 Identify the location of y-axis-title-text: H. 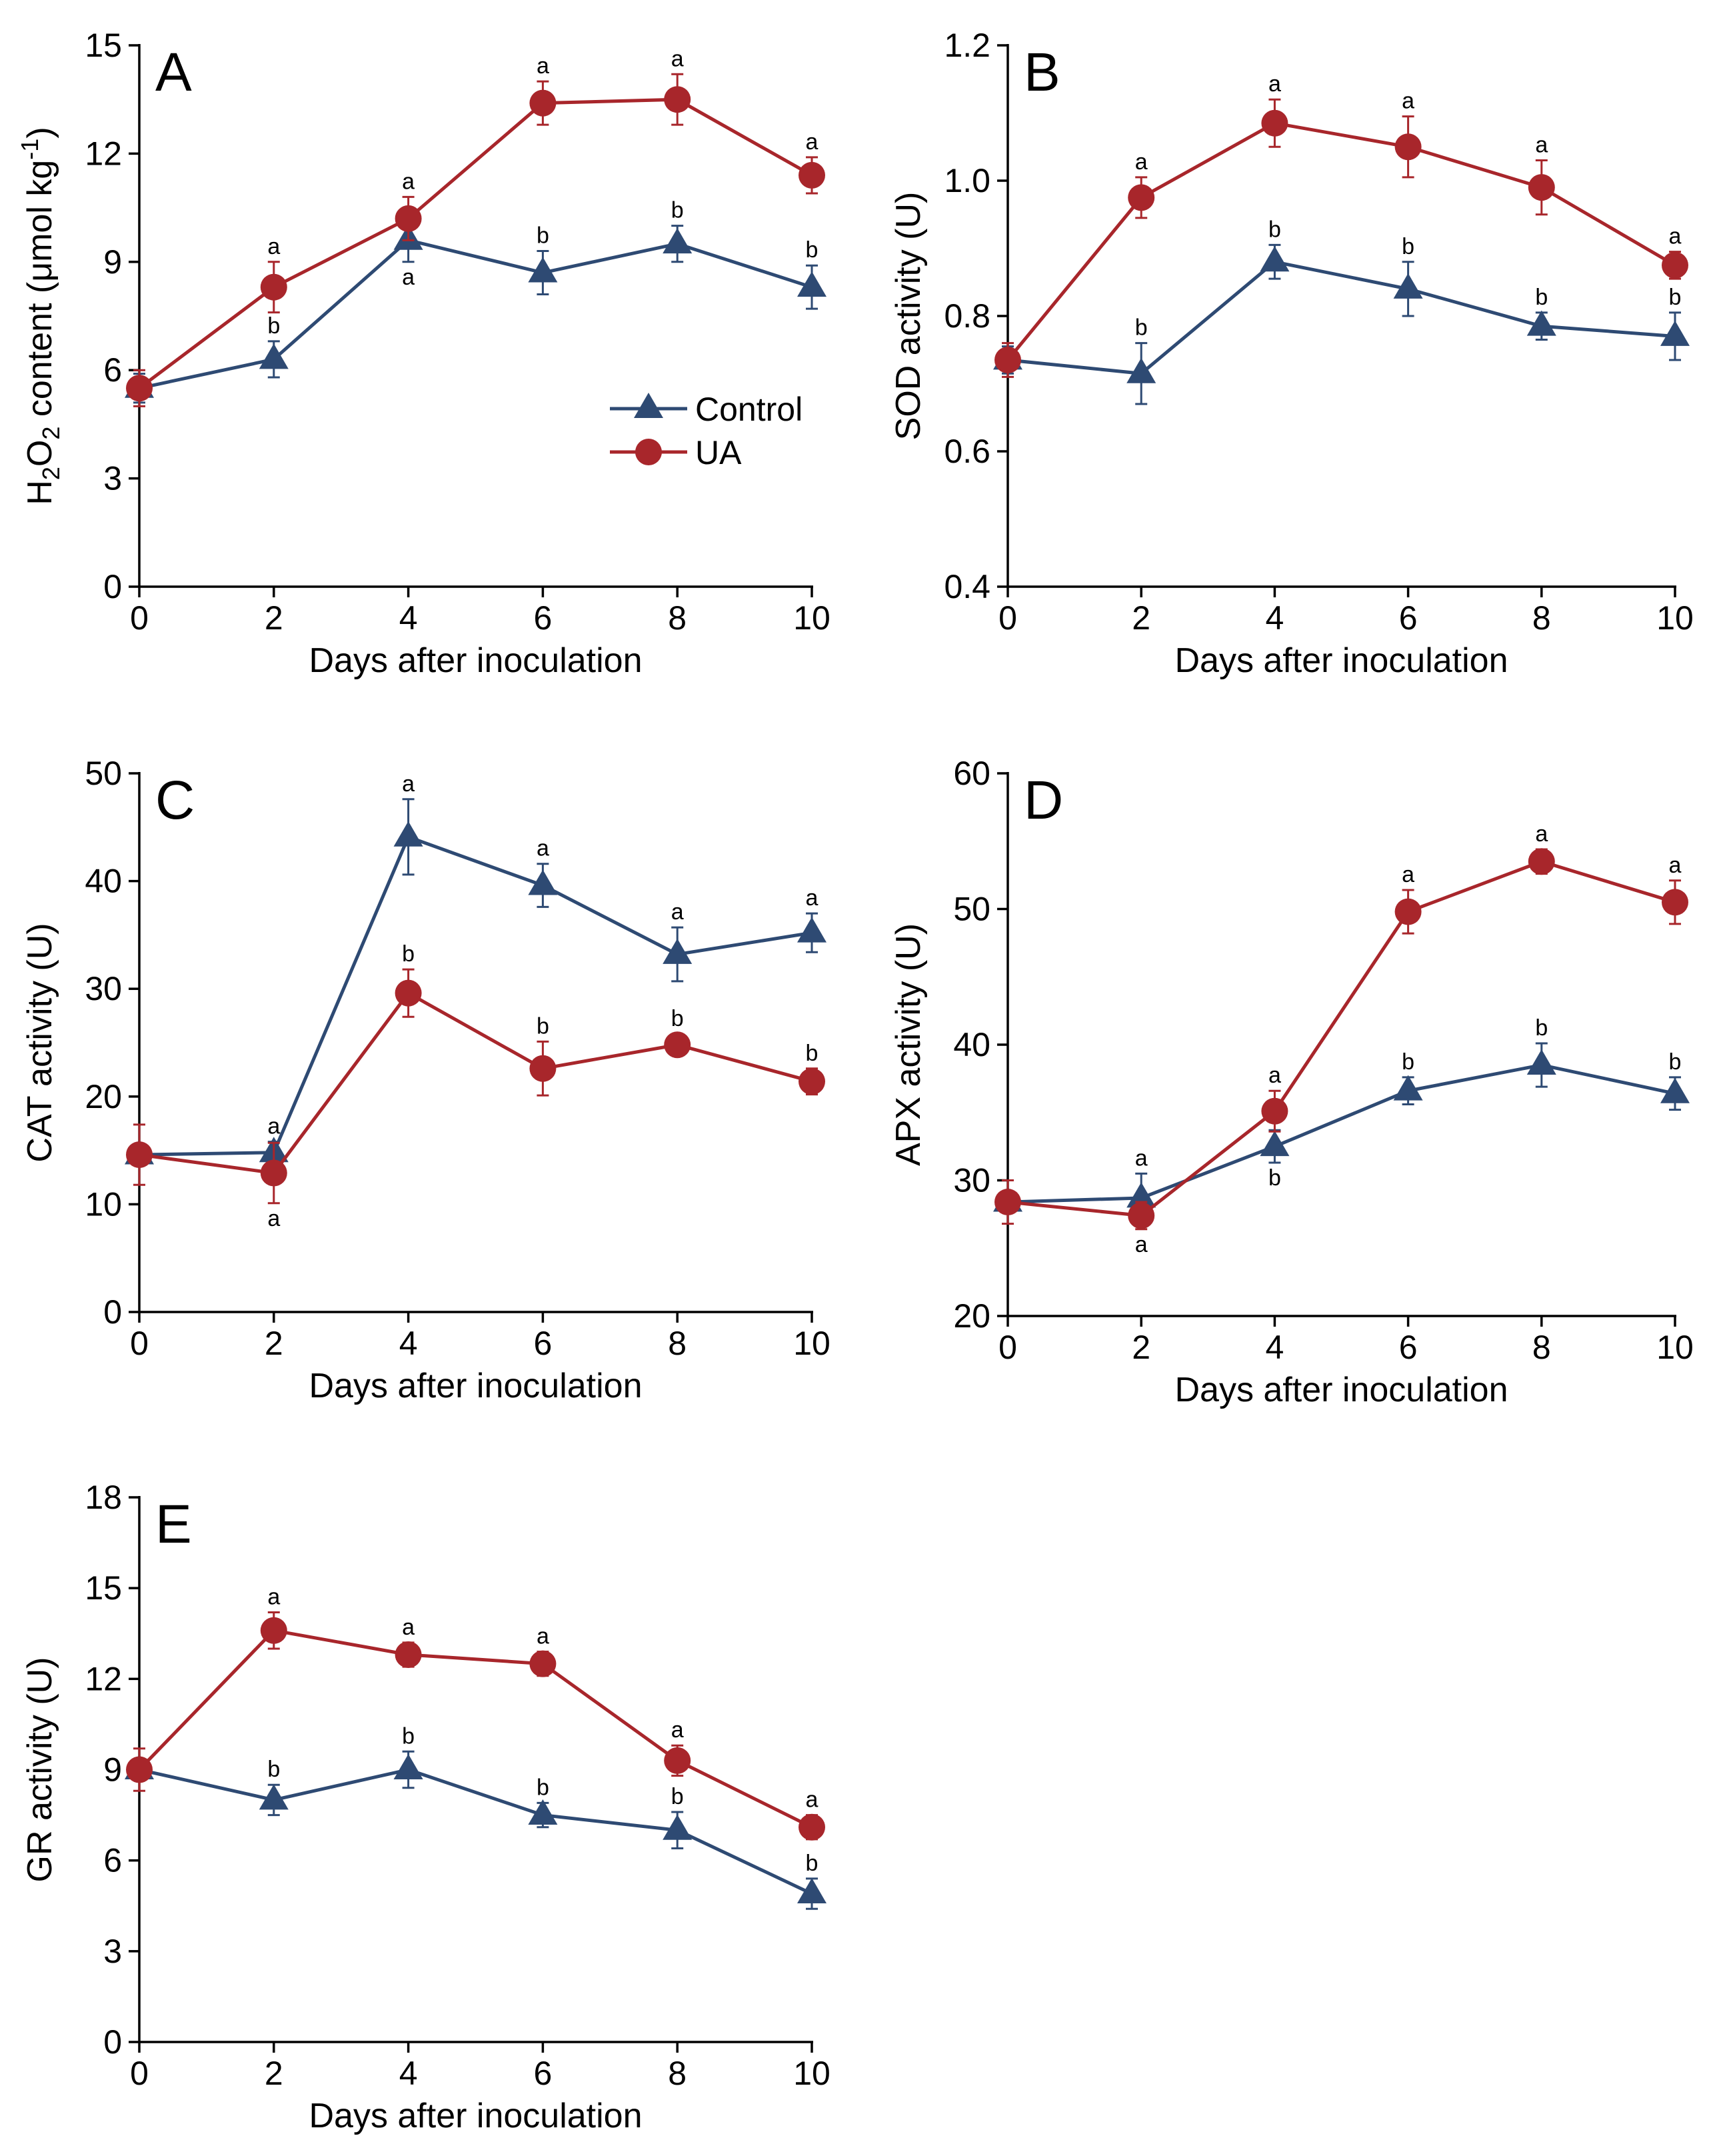
(40, 492).